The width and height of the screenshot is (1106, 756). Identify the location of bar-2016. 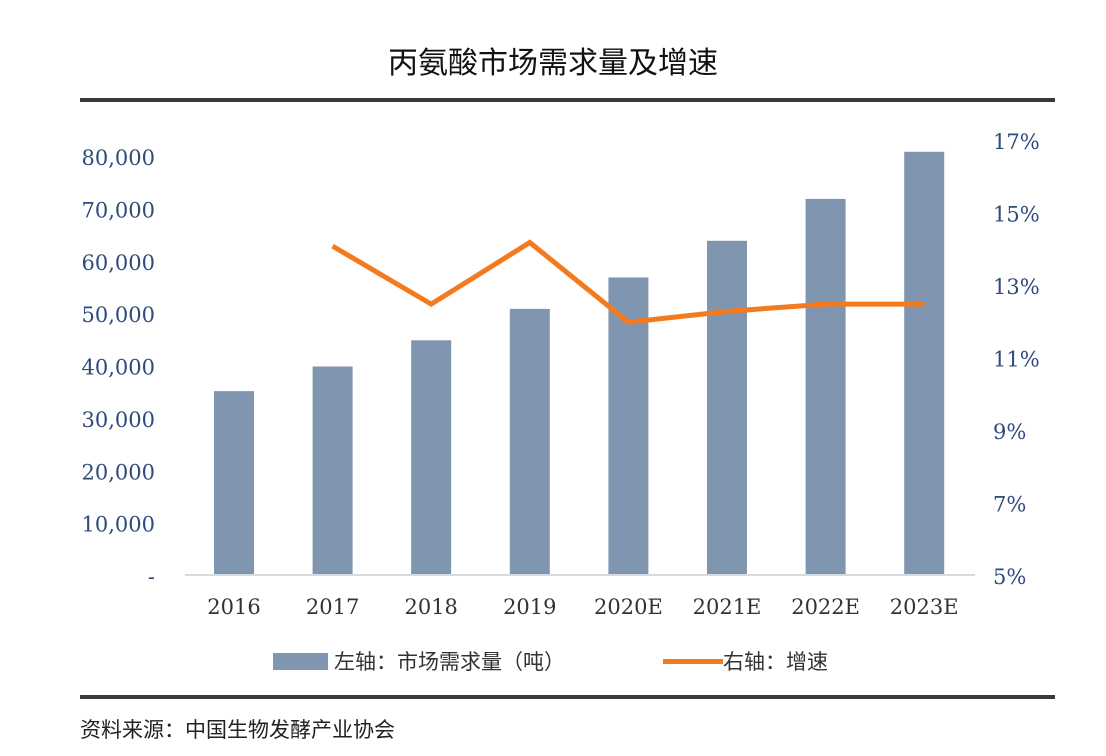
(234, 482).